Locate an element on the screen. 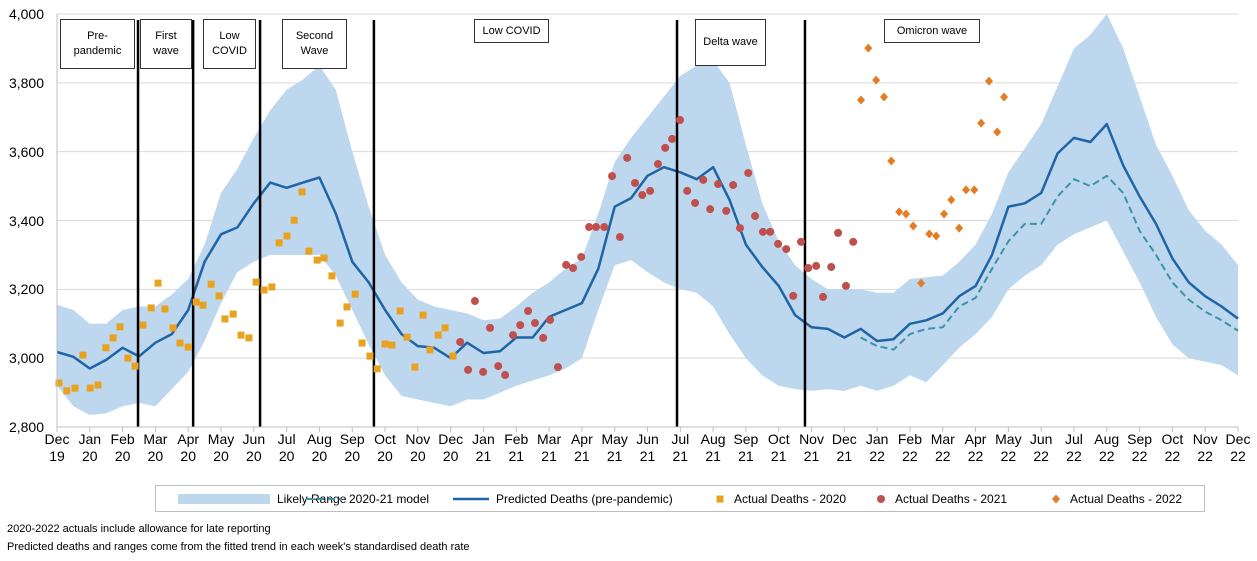 Image resolution: width=1257 pixels, height=561 pixels. x-tick-label: Mar 22 is located at coordinates (942, 447).